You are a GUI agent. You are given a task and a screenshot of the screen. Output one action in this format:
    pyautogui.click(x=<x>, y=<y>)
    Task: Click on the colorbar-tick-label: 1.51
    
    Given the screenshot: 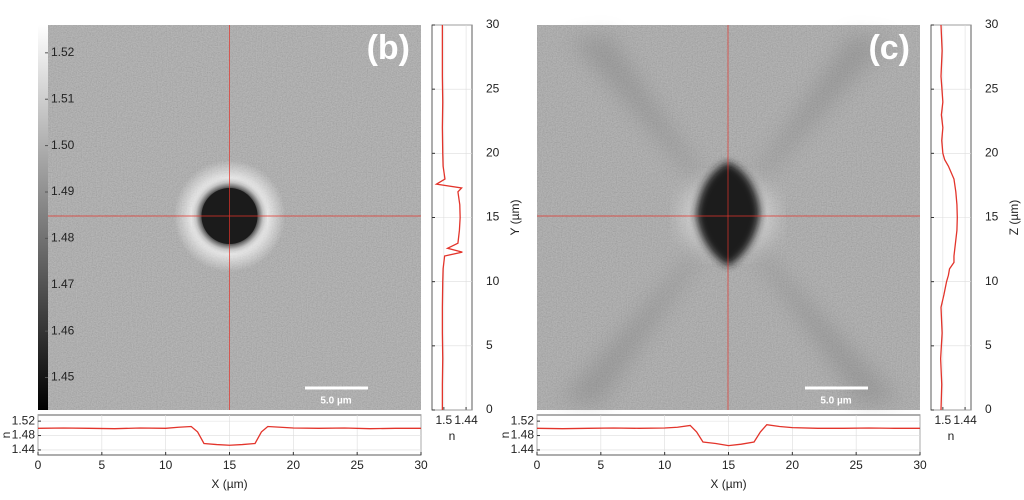 What is the action you would take?
    pyautogui.click(x=63, y=98)
    